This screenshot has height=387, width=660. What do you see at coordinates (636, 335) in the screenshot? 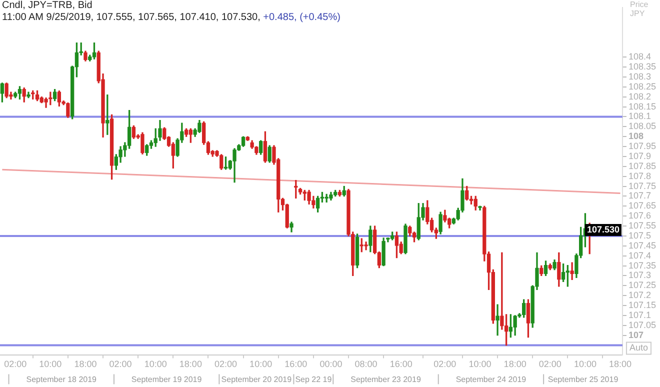
I see `y-tick-label: 107` at bounding box center [636, 335].